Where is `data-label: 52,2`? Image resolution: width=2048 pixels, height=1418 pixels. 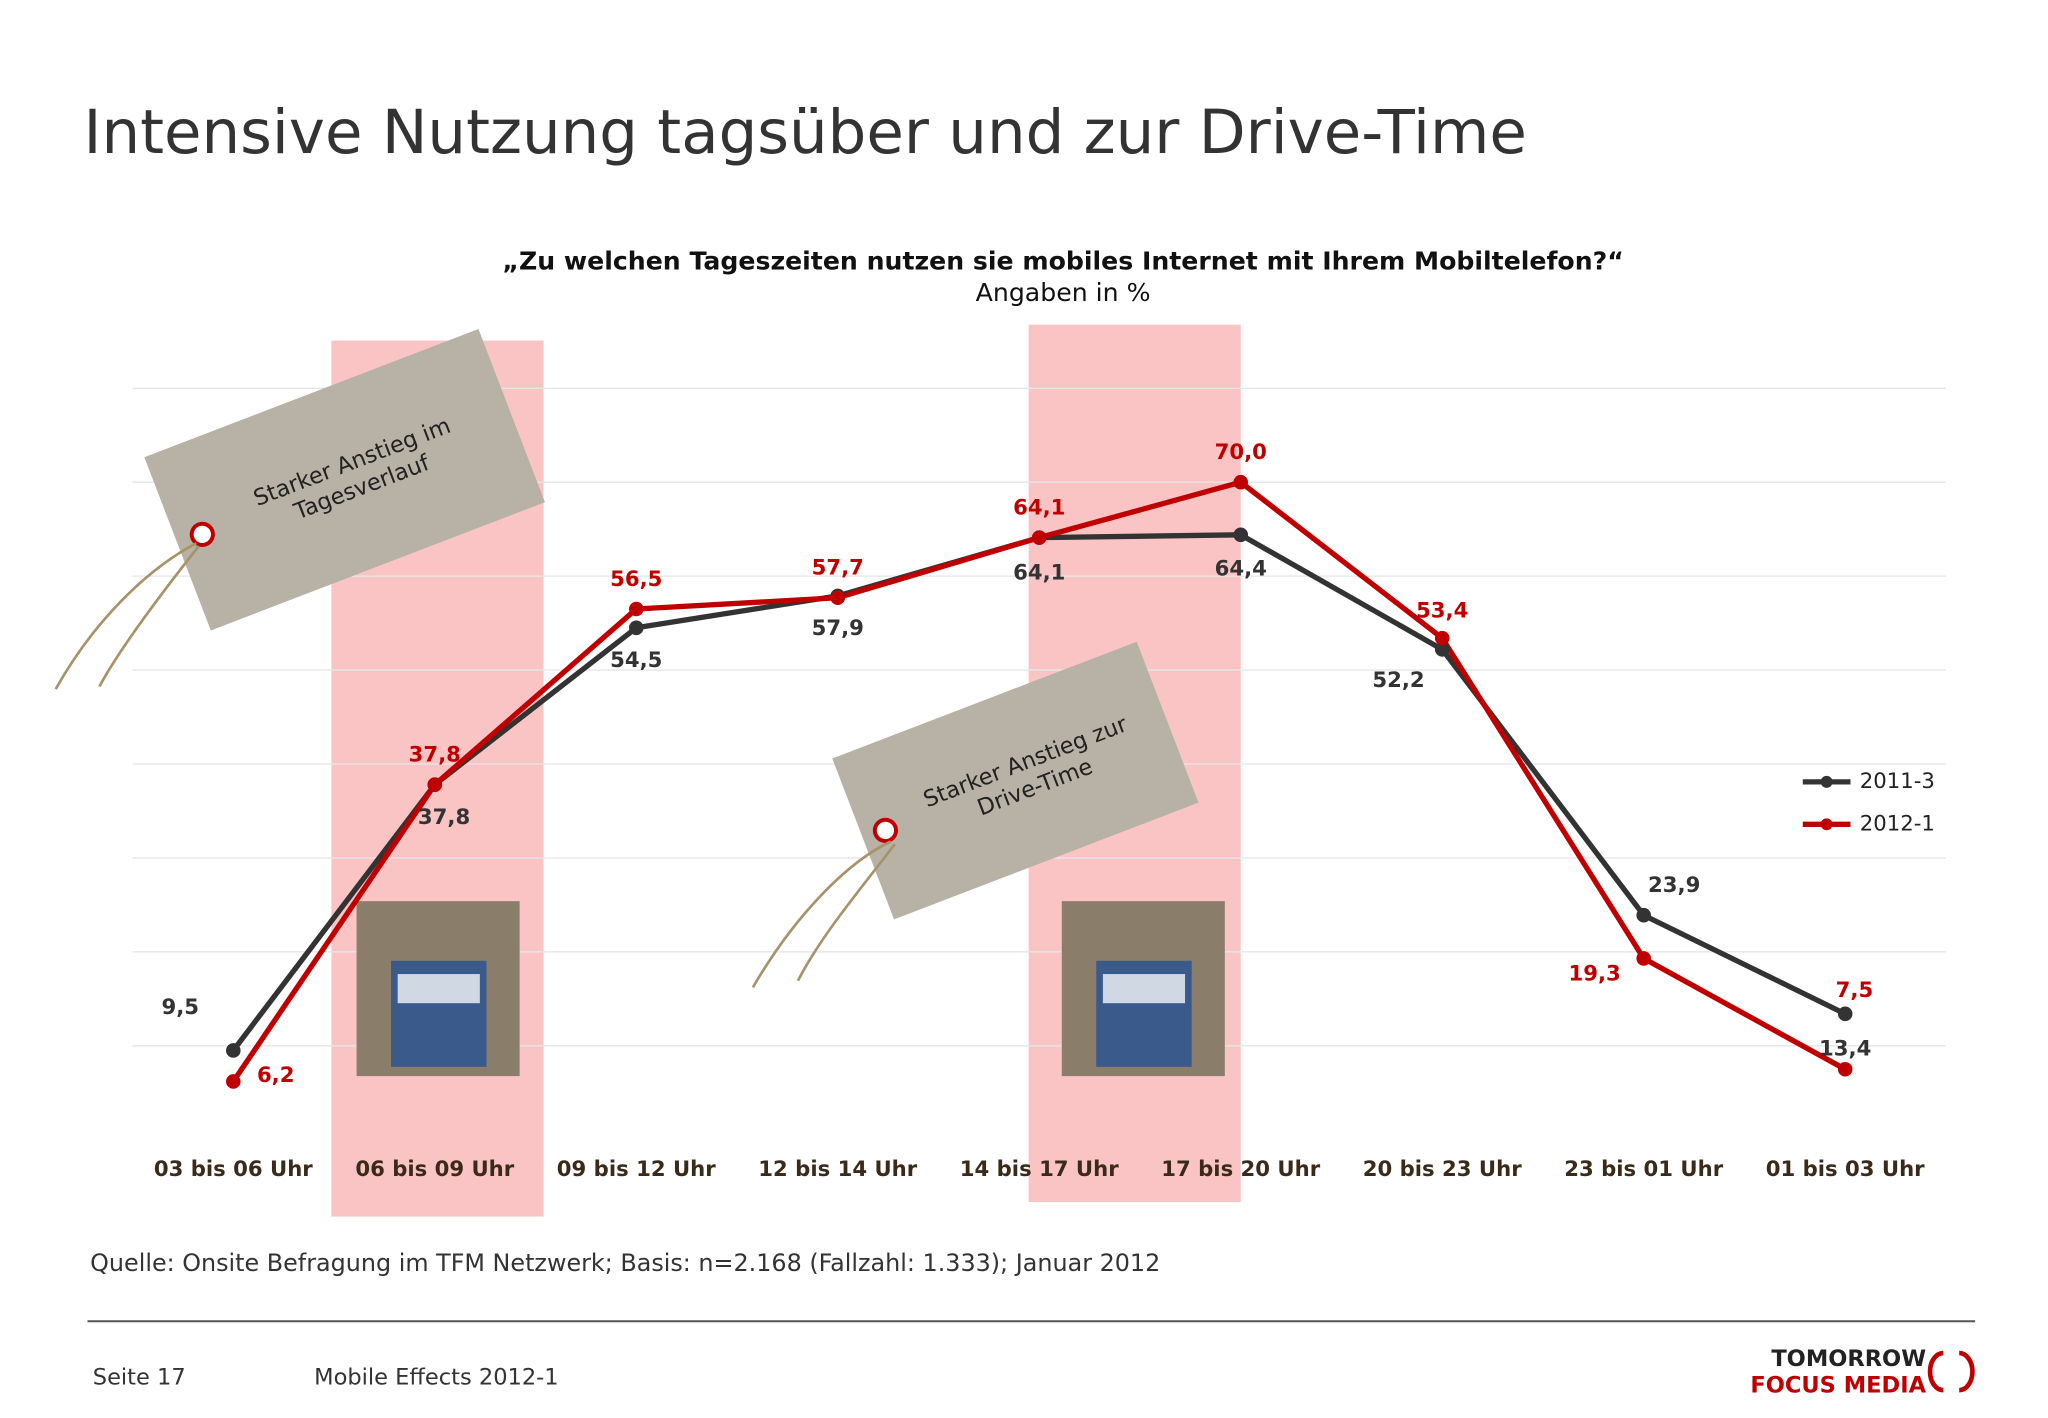
data-label: 52,2 is located at coordinates (1398, 679).